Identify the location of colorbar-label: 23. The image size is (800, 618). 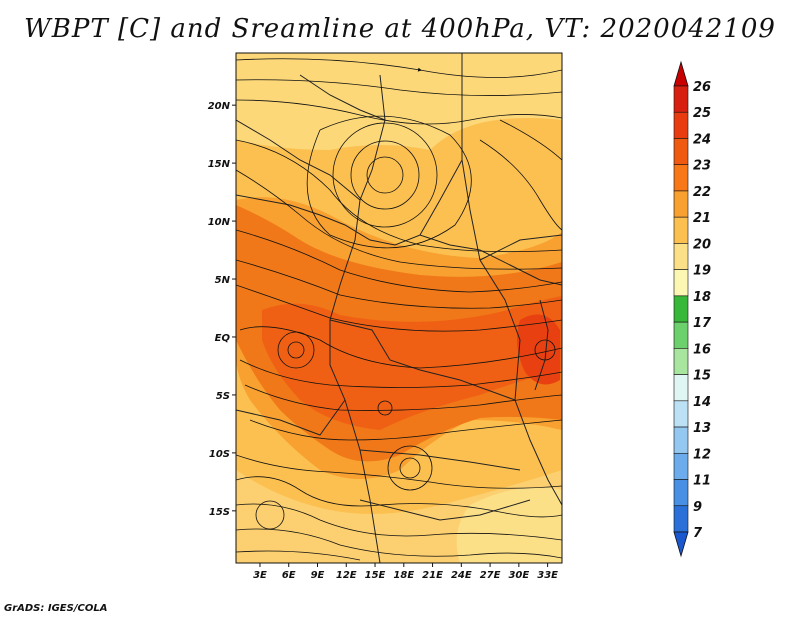
(702, 166).